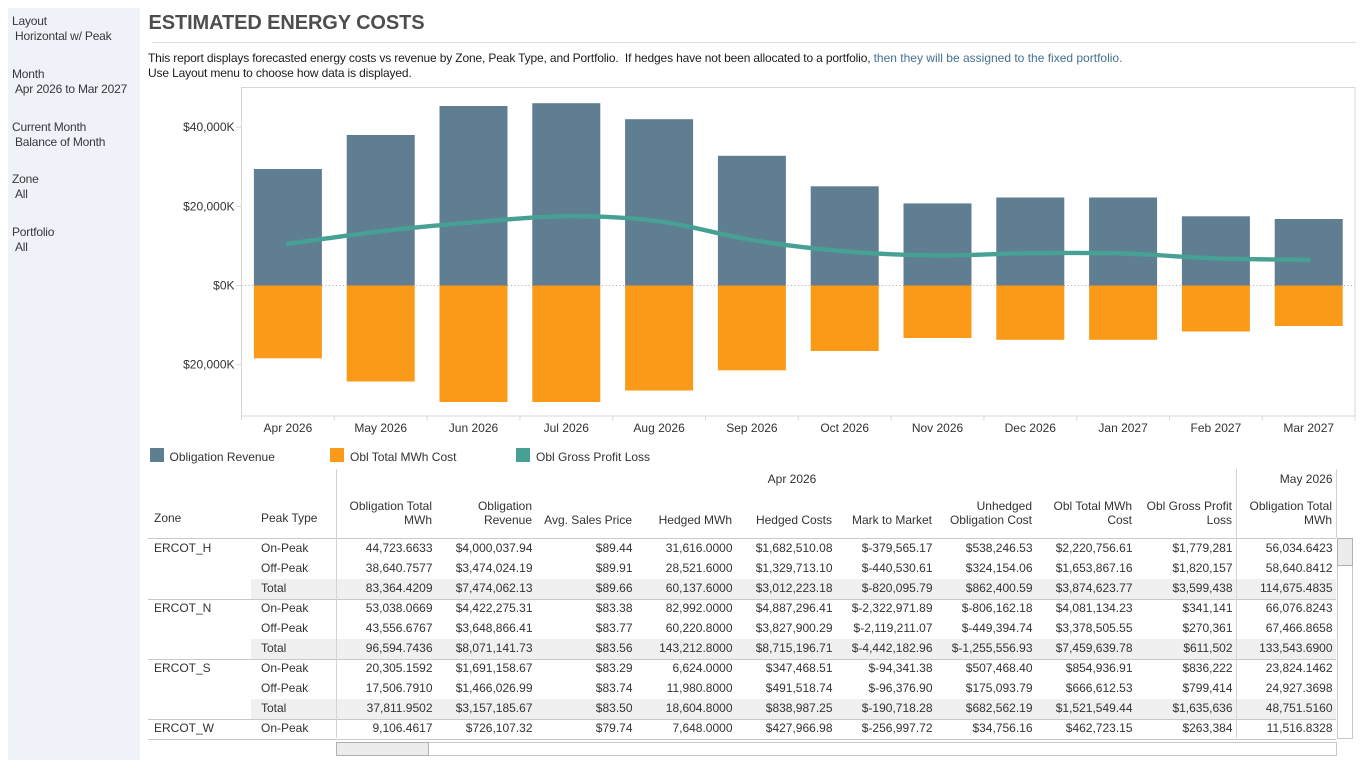  Describe the element at coordinates (1123, 428) in the screenshot. I see `svg-text: Jan 2027` at that location.